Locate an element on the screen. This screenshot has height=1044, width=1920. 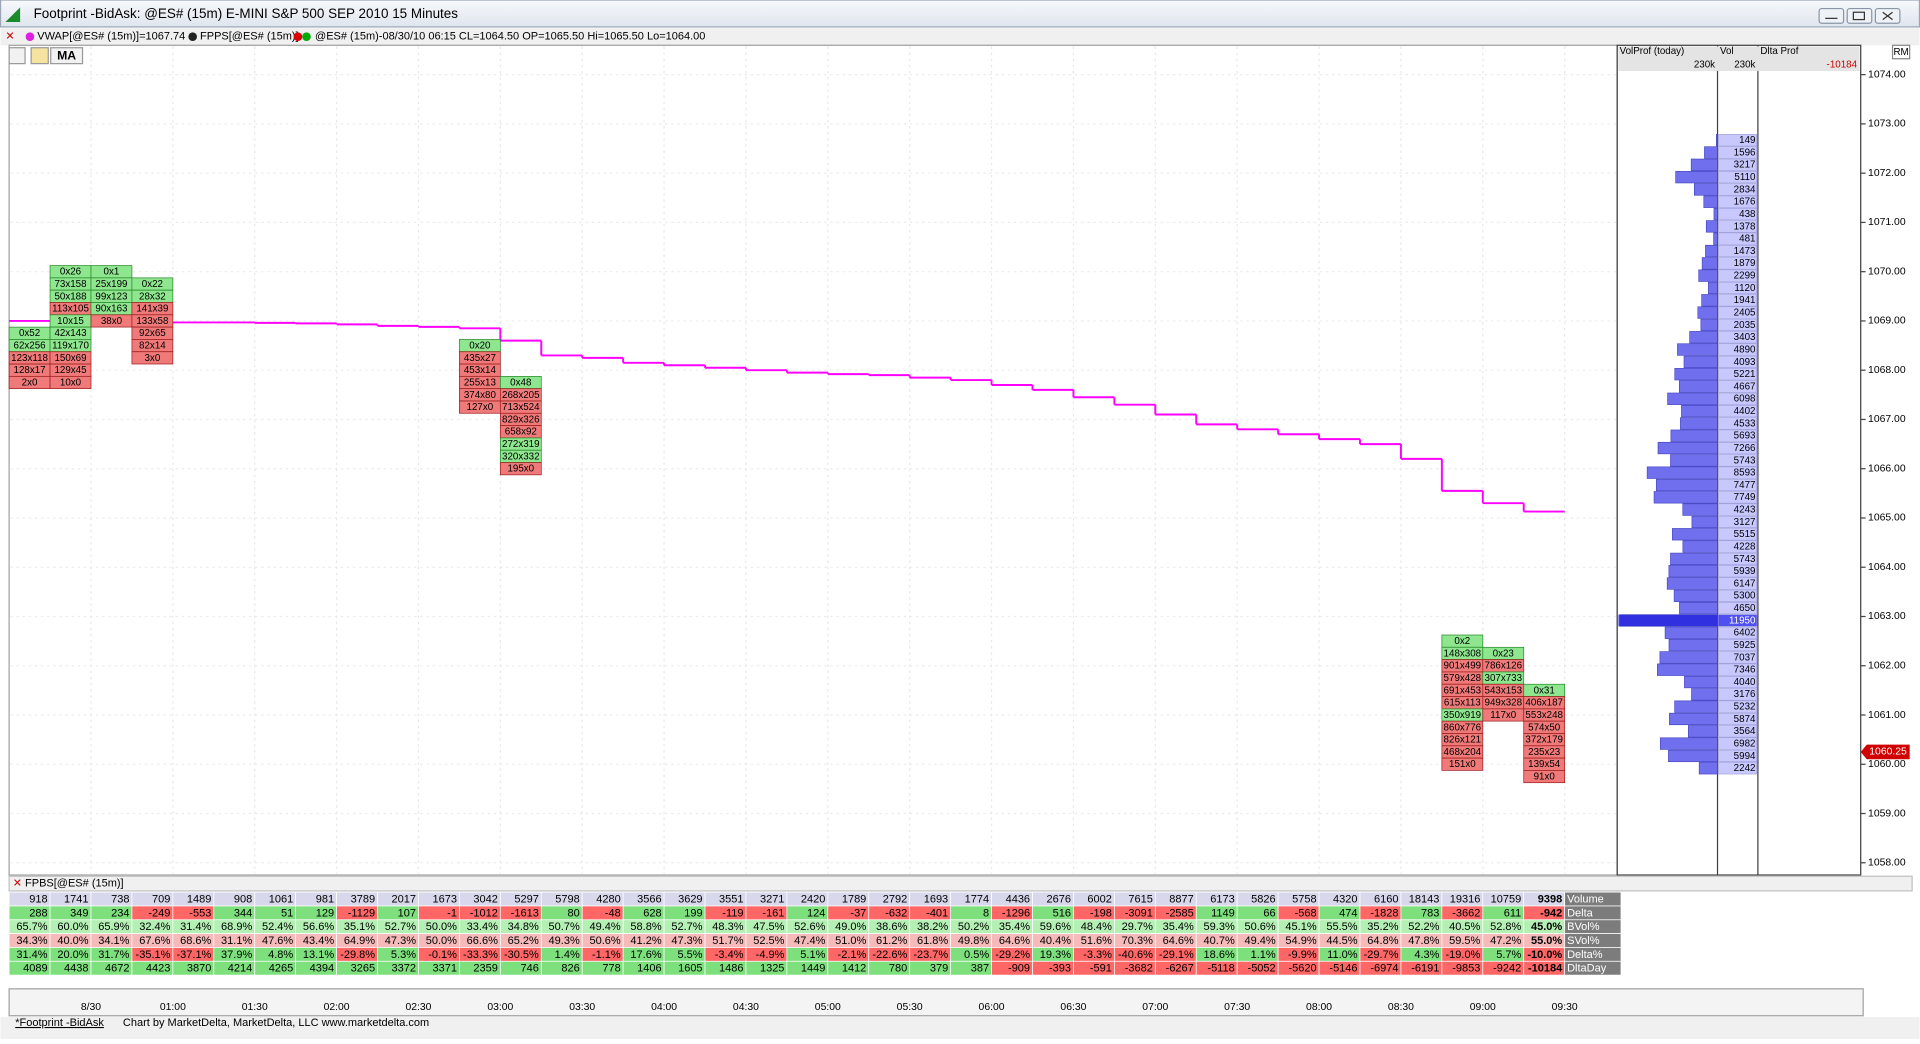
table-cell-text: -3091 is located at coordinates (1139, 913).